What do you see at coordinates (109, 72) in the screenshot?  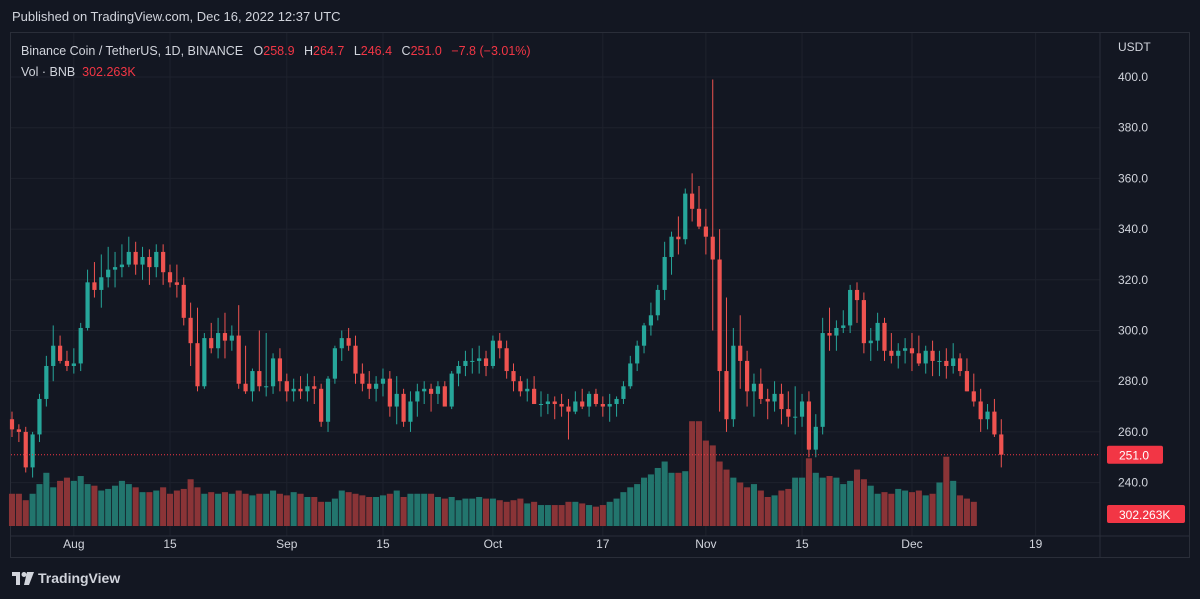 I see `volume-value: 302.263K` at bounding box center [109, 72].